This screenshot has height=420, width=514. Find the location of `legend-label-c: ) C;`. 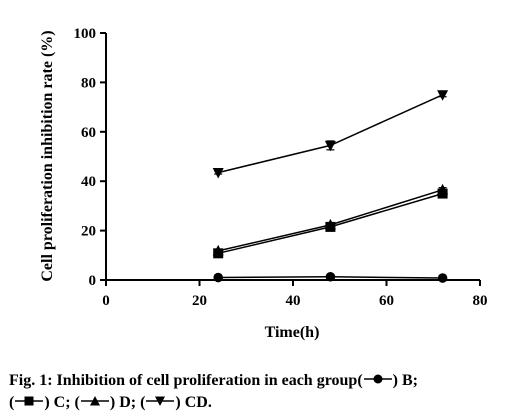

legend-label-c: ) C; is located at coordinates (57, 402).